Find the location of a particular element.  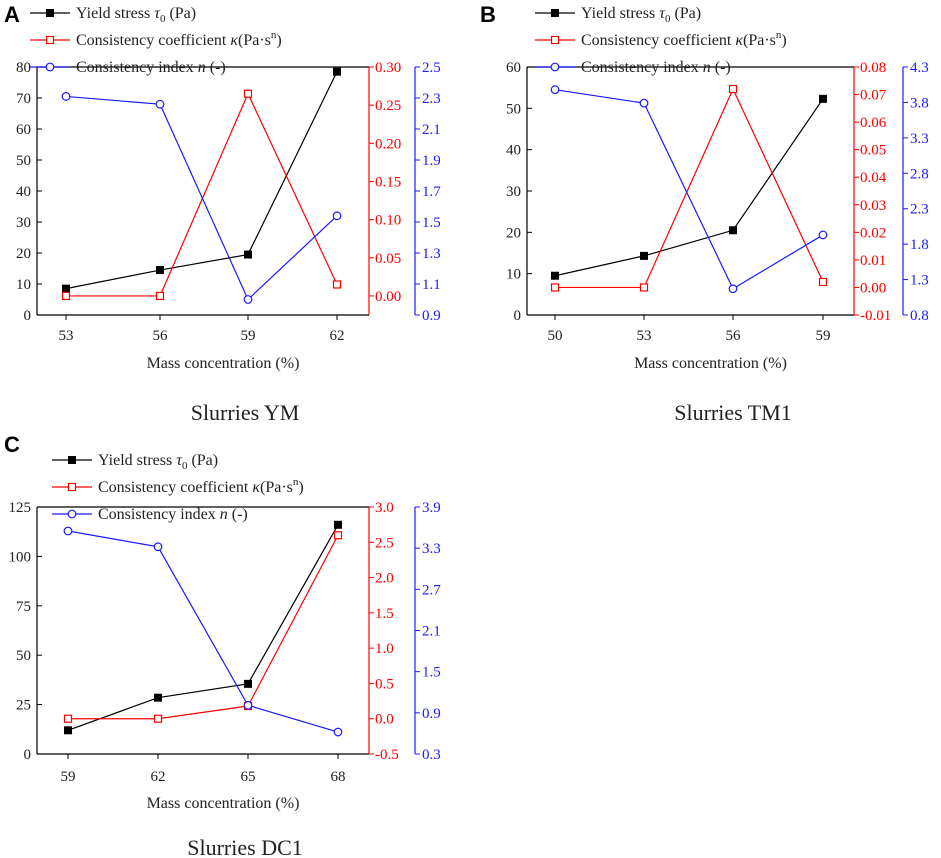

series-line-yield is located at coordinates (203, 627).